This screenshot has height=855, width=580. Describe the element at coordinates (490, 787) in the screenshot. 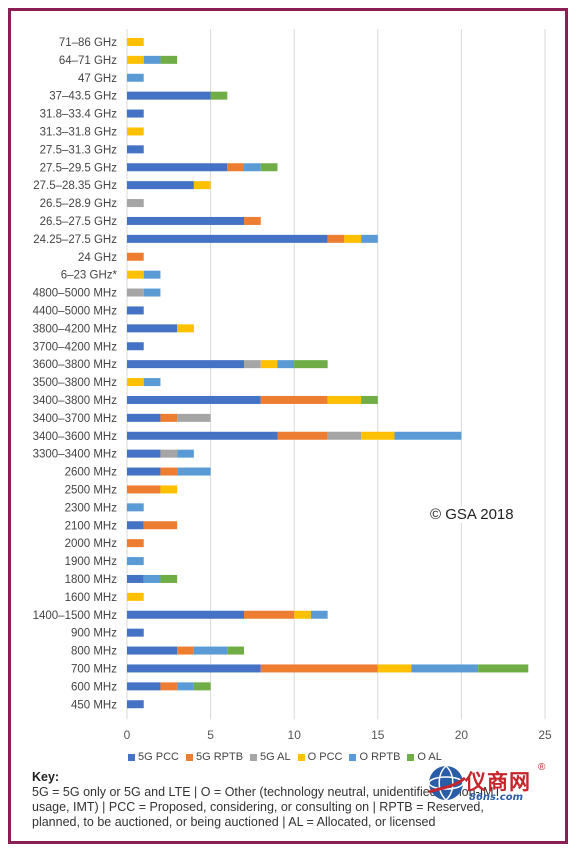

I see `watermark-logo: 仪商网 ® 86ns.com` at that location.